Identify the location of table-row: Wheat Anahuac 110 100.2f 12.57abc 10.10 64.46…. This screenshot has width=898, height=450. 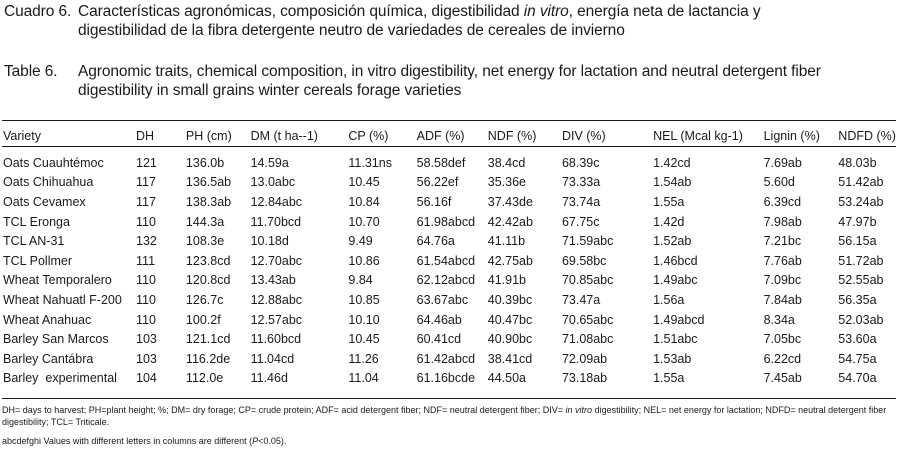
(449, 320).